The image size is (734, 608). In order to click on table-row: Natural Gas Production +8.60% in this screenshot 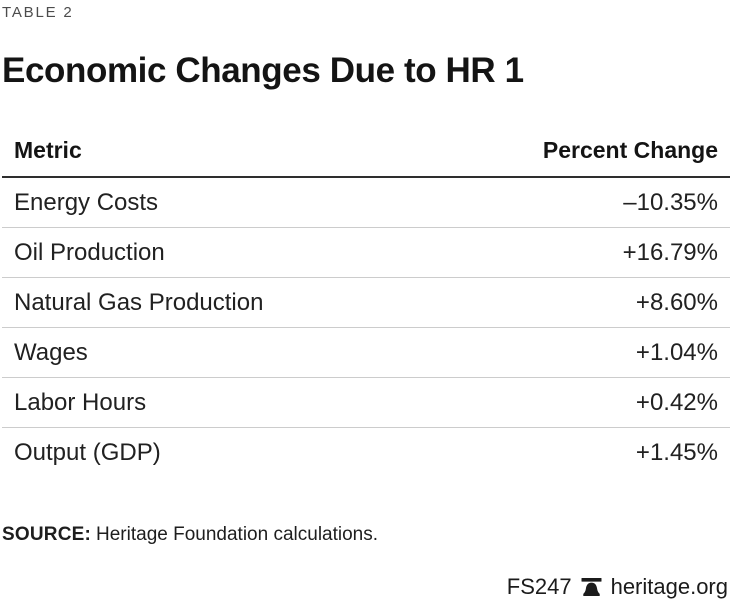, I will do `click(366, 302)`.